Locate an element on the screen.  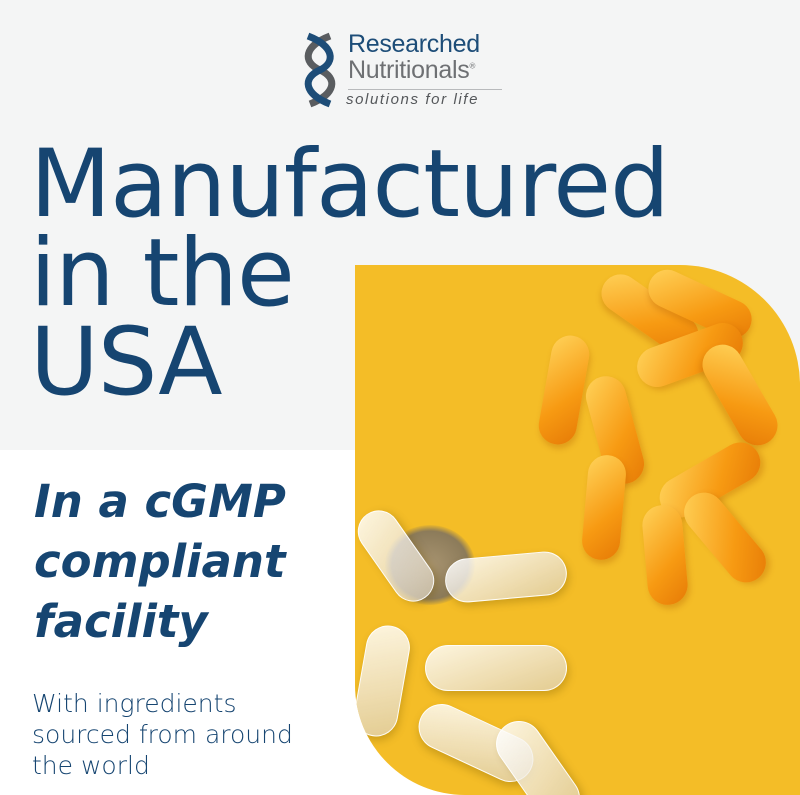
dna-helix-icon is located at coordinates (320, 70).